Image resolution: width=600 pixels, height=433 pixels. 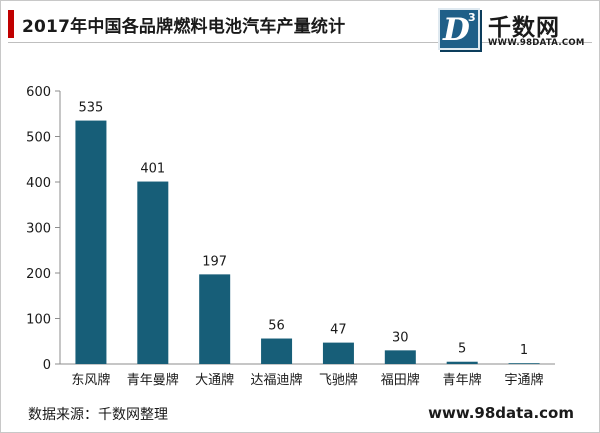 What do you see at coordinates (98, 415) in the screenshot?
I see `data-source-note: 数据来源：千数网整理` at bounding box center [98, 415].